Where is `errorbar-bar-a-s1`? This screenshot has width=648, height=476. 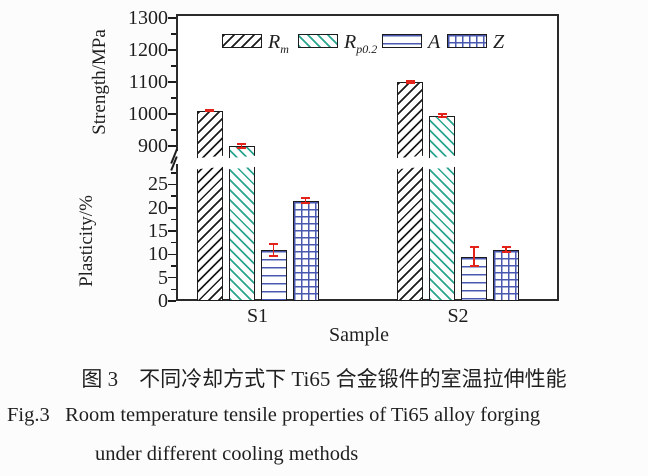 errorbar-bar-a-s1 is located at coordinates (273, 249).